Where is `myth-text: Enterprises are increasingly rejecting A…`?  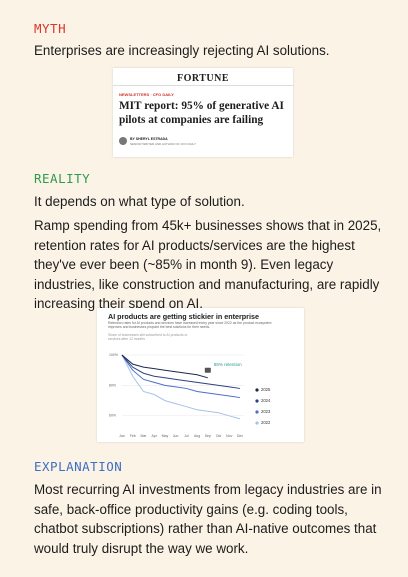
myth-text: Enterprises are increasingly rejecting A… is located at coordinates (182, 50).